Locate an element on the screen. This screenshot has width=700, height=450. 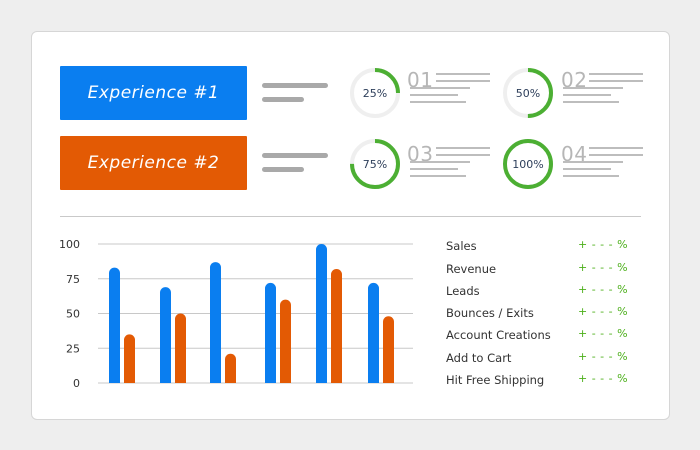
metric-label-sales: Sales is located at coordinates (461, 246).